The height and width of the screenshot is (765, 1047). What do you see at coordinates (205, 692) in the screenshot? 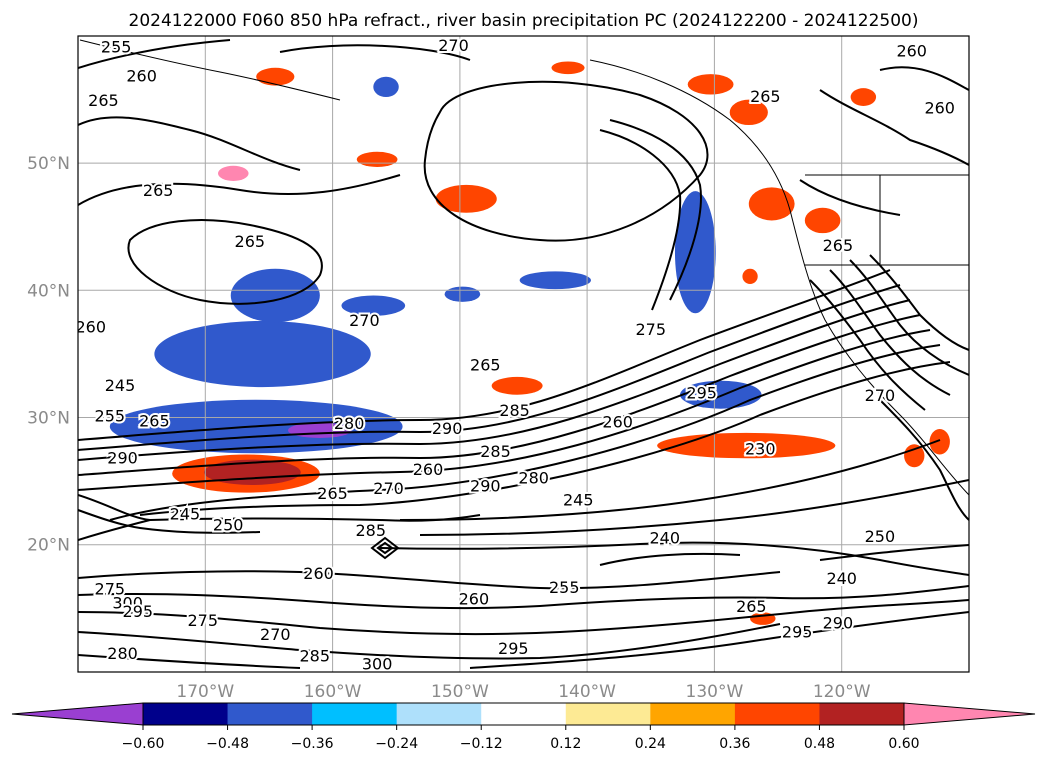
I see `lon-tick-170w: 170°W` at bounding box center [205, 692].